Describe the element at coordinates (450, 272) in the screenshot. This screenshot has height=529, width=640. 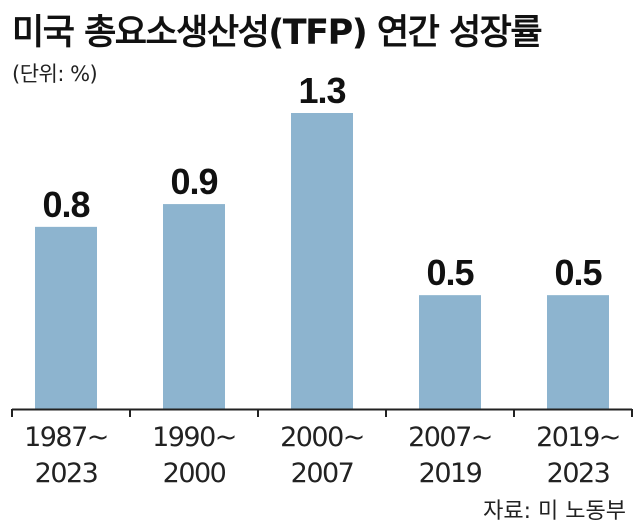
I see `data-label-4: 0.5` at that location.